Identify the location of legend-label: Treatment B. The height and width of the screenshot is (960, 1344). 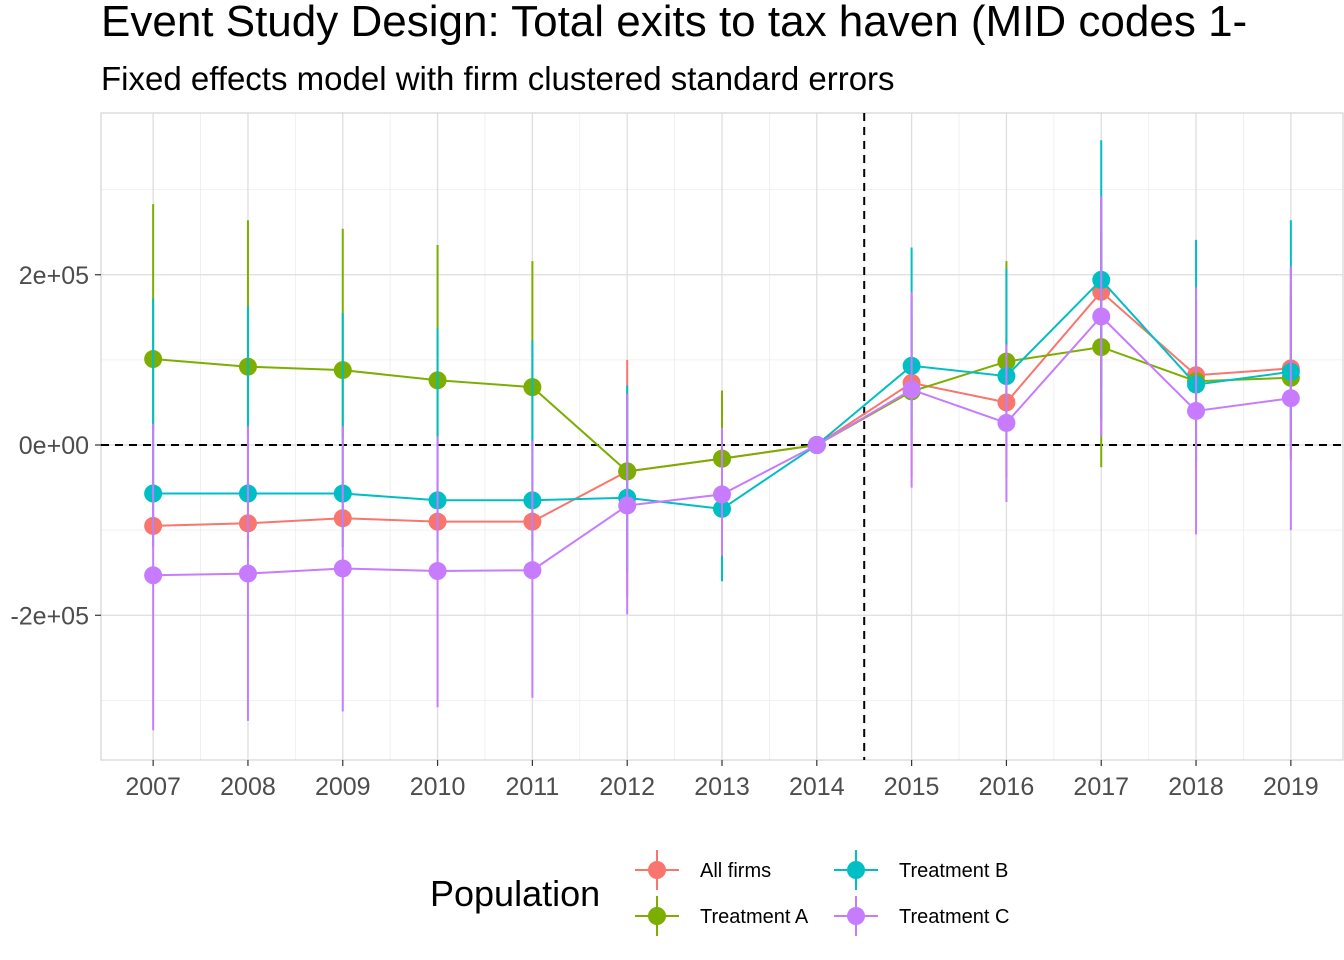
(953, 871).